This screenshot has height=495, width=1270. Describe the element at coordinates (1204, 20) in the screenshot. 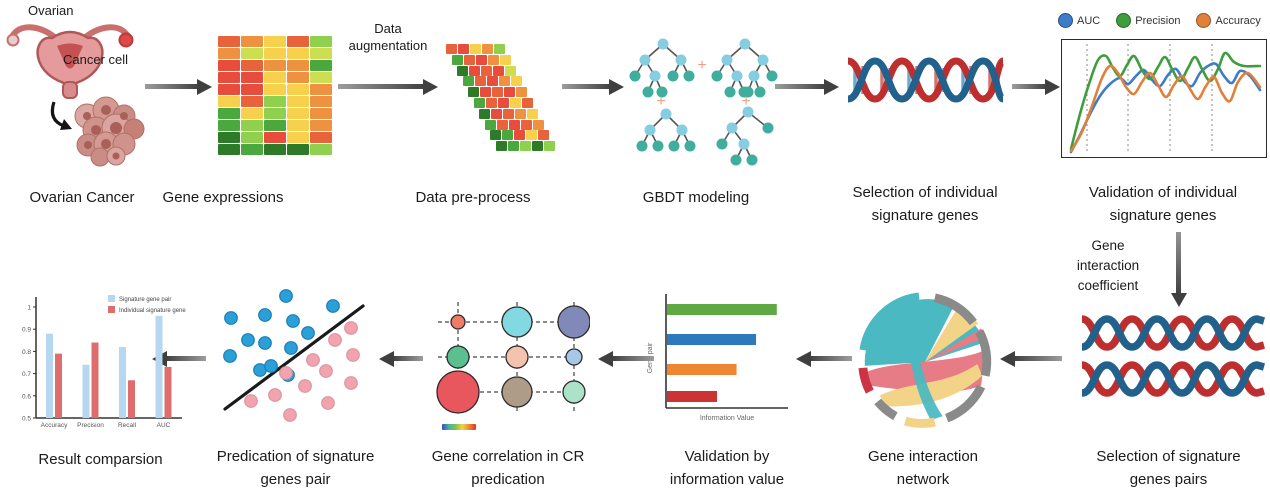

I see `legend-dot-icon` at that location.